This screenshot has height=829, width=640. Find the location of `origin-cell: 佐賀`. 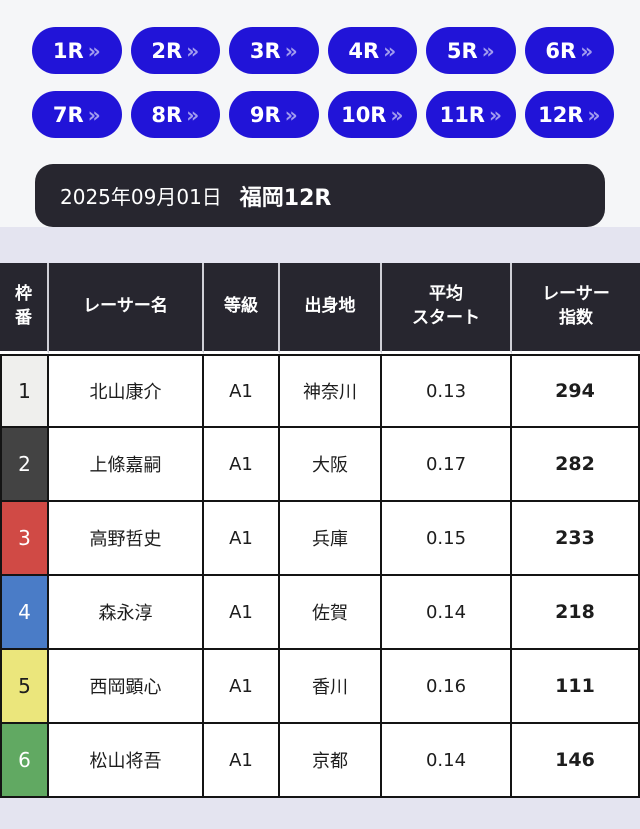

origin-cell: 佐賀 is located at coordinates (331, 613).